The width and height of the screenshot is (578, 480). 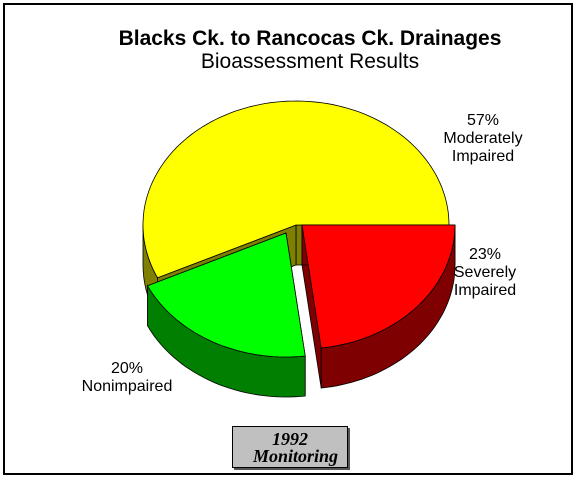 What do you see at coordinates (483, 147) in the screenshot?
I see `category-label: Moderately Impaired` at bounding box center [483, 147].